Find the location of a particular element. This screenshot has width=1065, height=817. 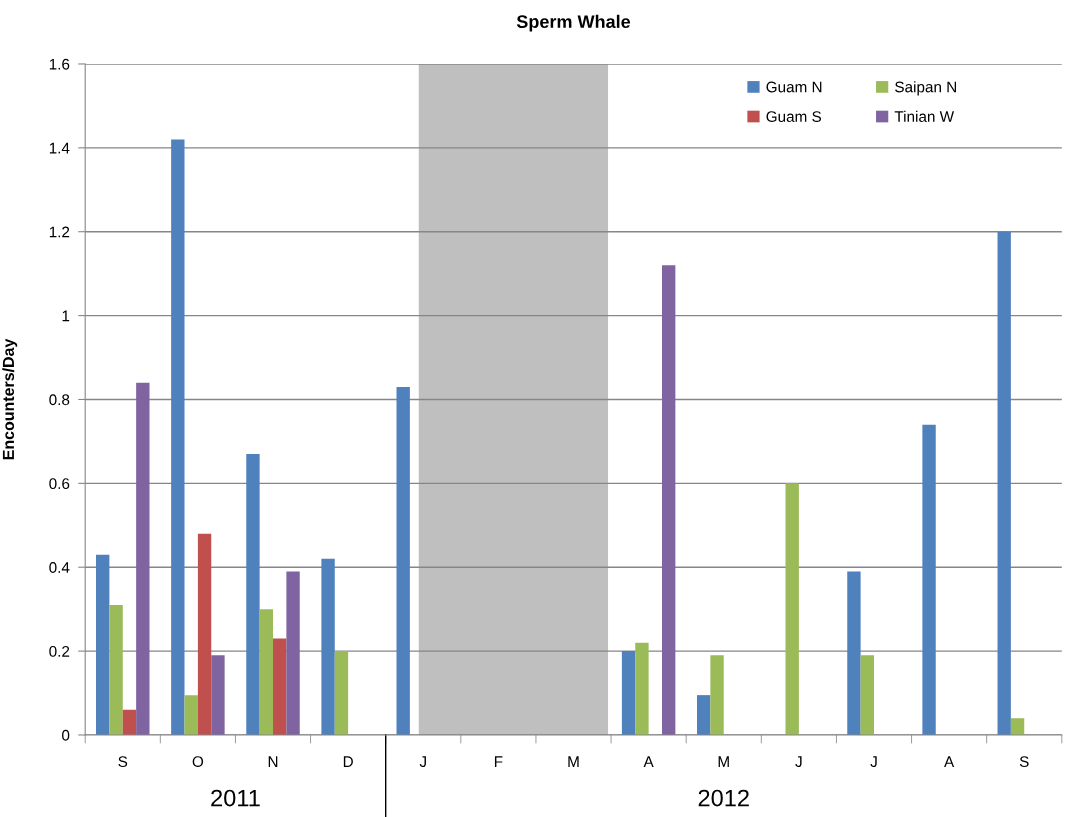

y-tick-label: 0 is located at coordinates (66, 735).